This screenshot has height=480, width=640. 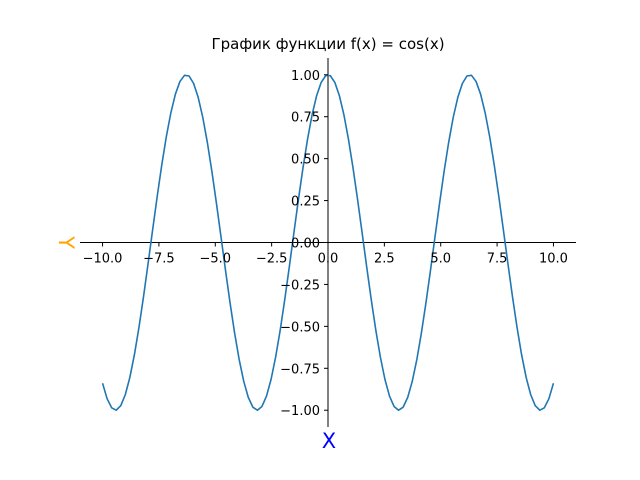 I want to click on x-tick-label: 10.0, so click(x=553, y=259).